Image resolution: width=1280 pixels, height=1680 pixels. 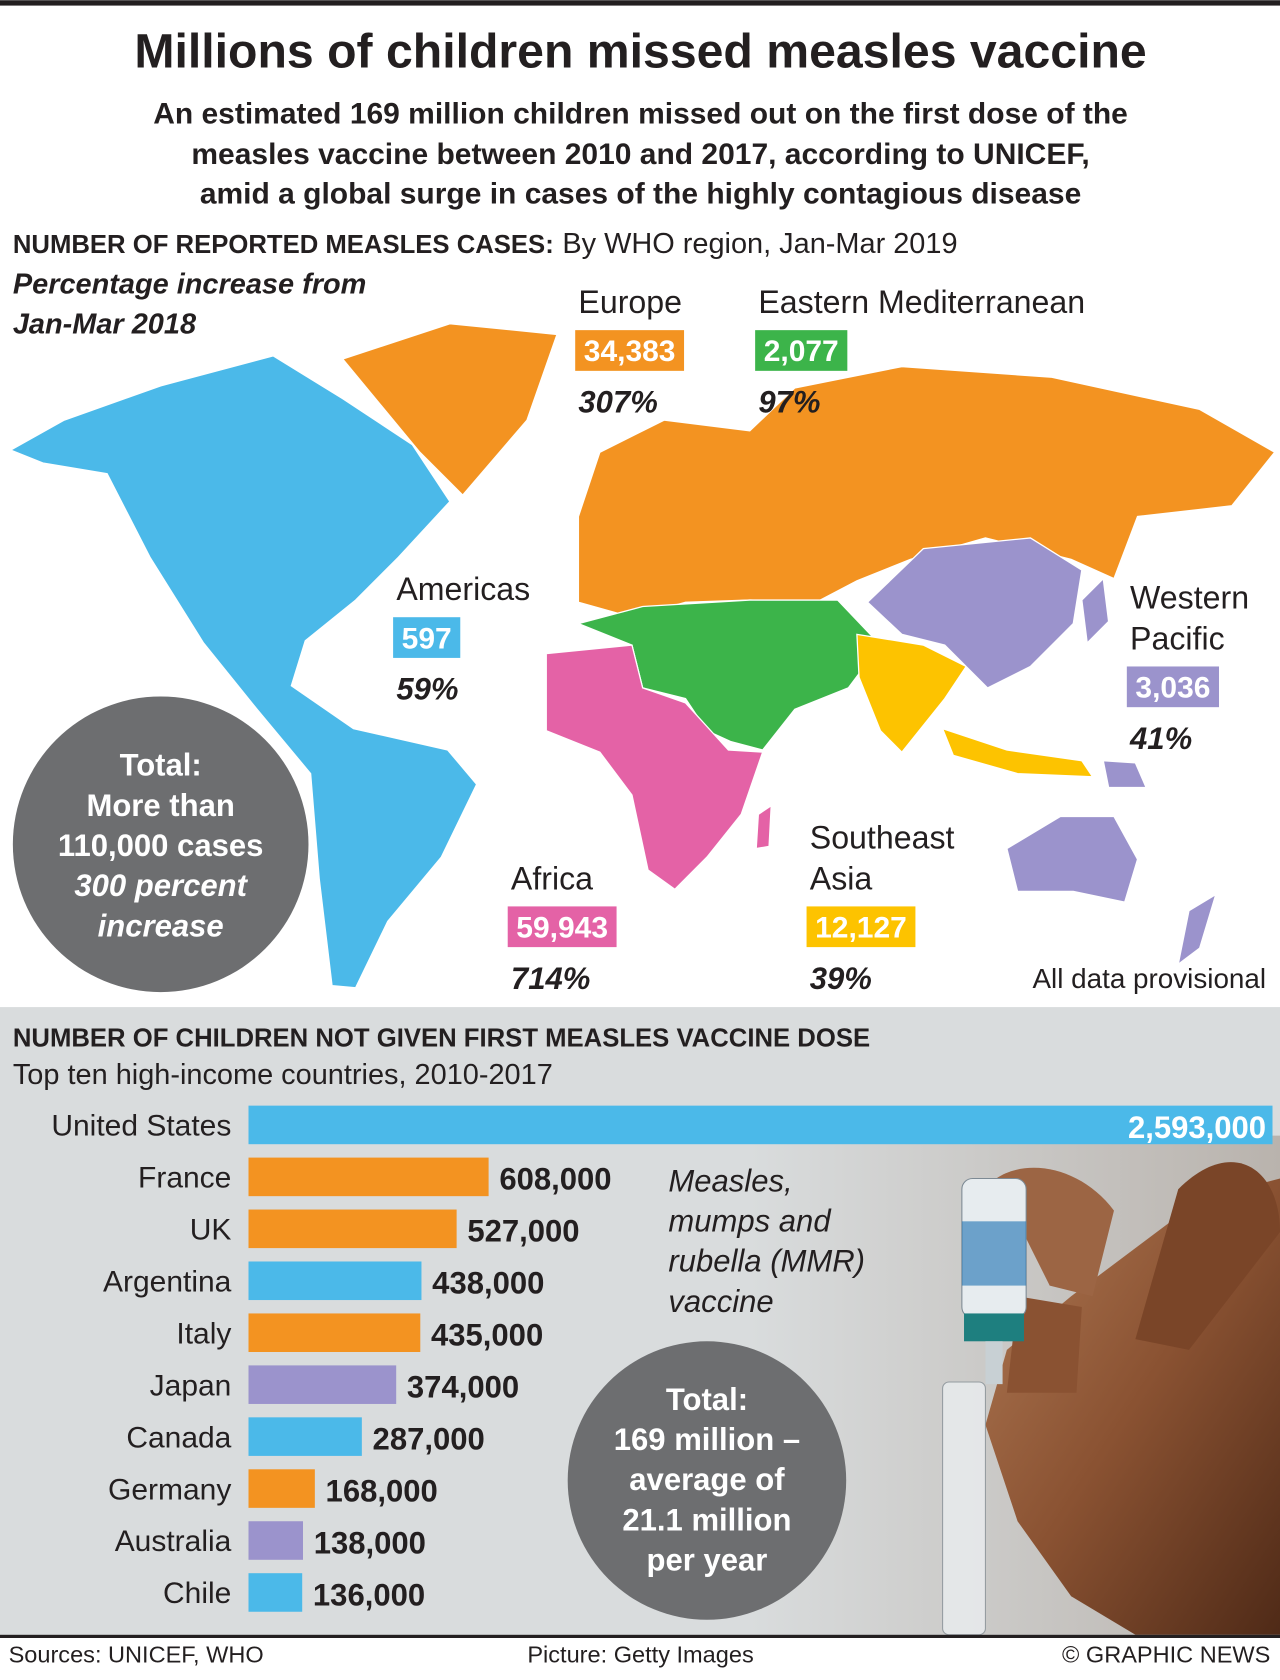 I want to click on region-name: Western, so click(x=1189, y=598).